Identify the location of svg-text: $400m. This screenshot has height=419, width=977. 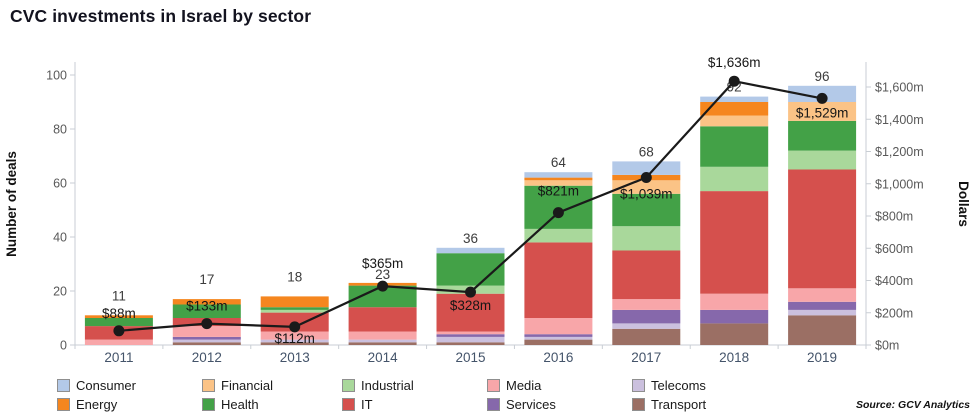
(894, 281).